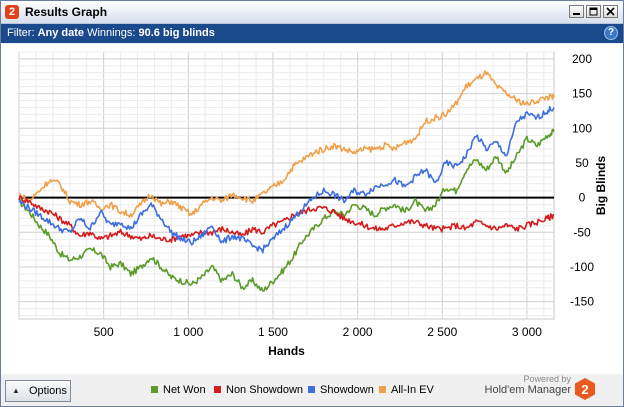 This screenshot has width=624, height=407. I want to click on x-tick-label: 500, so click(104, 332).